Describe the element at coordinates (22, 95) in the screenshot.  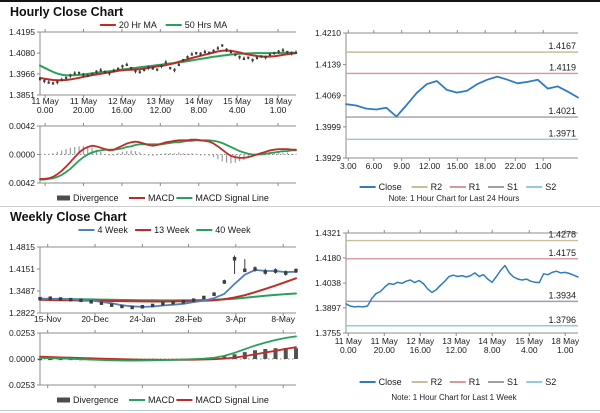
I see `svg-text: 1.3851` at that location.